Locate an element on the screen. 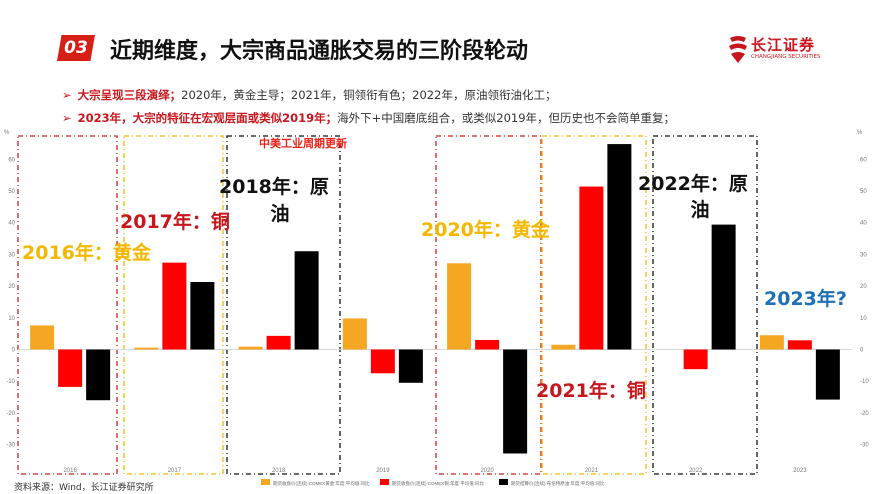 The image size is (878, 494). x-tick-label: 2020 is located at coordinates (487, 471).